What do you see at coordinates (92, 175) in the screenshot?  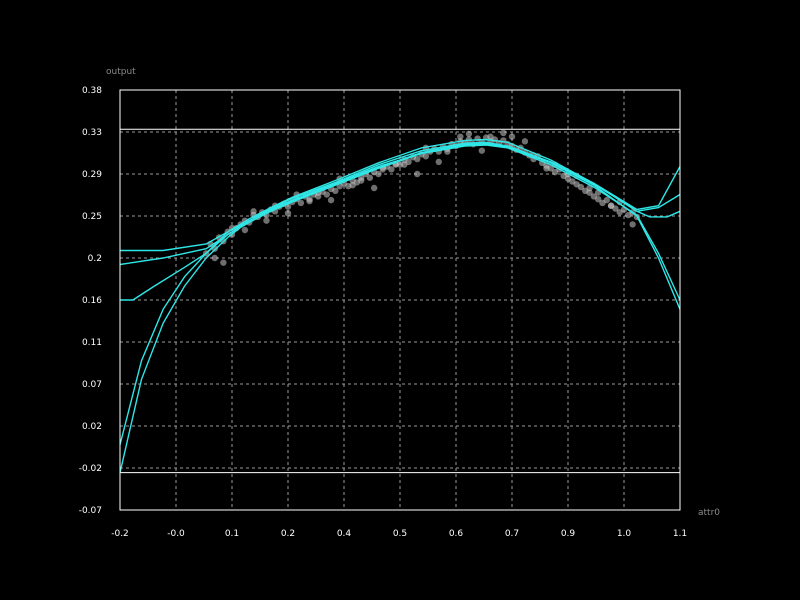 I see `y-tick-label: 0.29` at bounding box center [92, 175].